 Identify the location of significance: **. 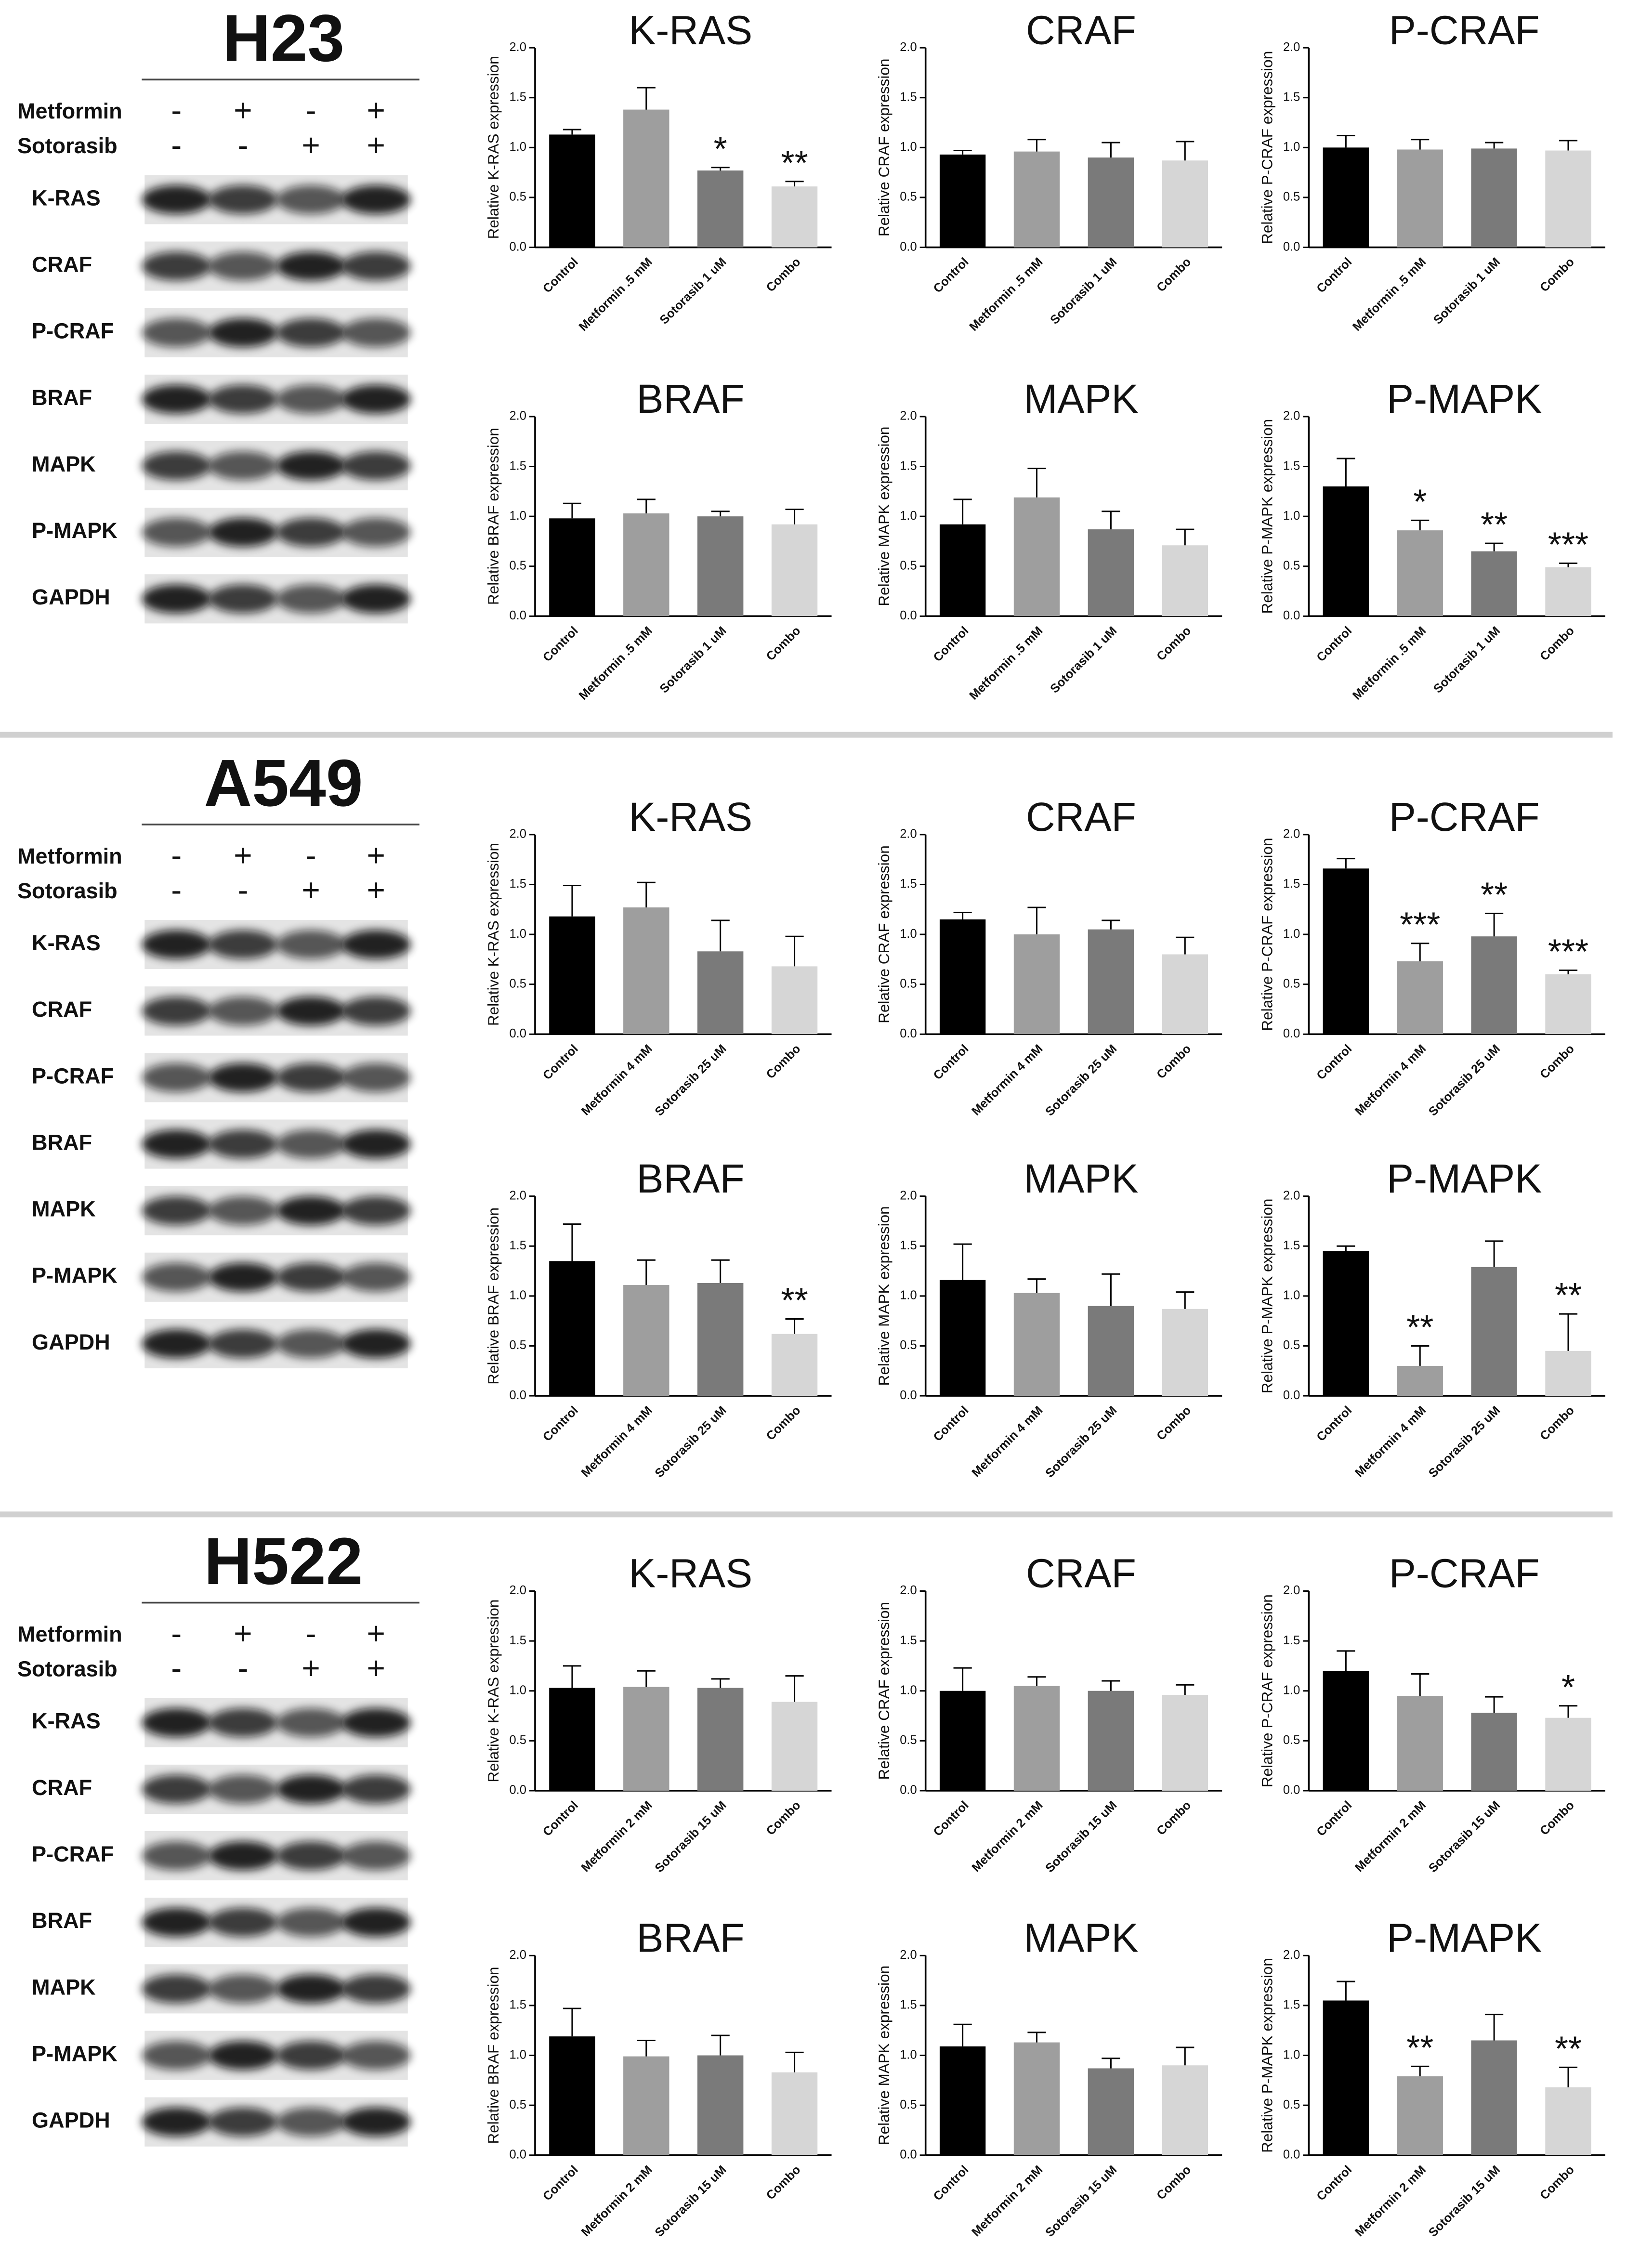
(794, 163).